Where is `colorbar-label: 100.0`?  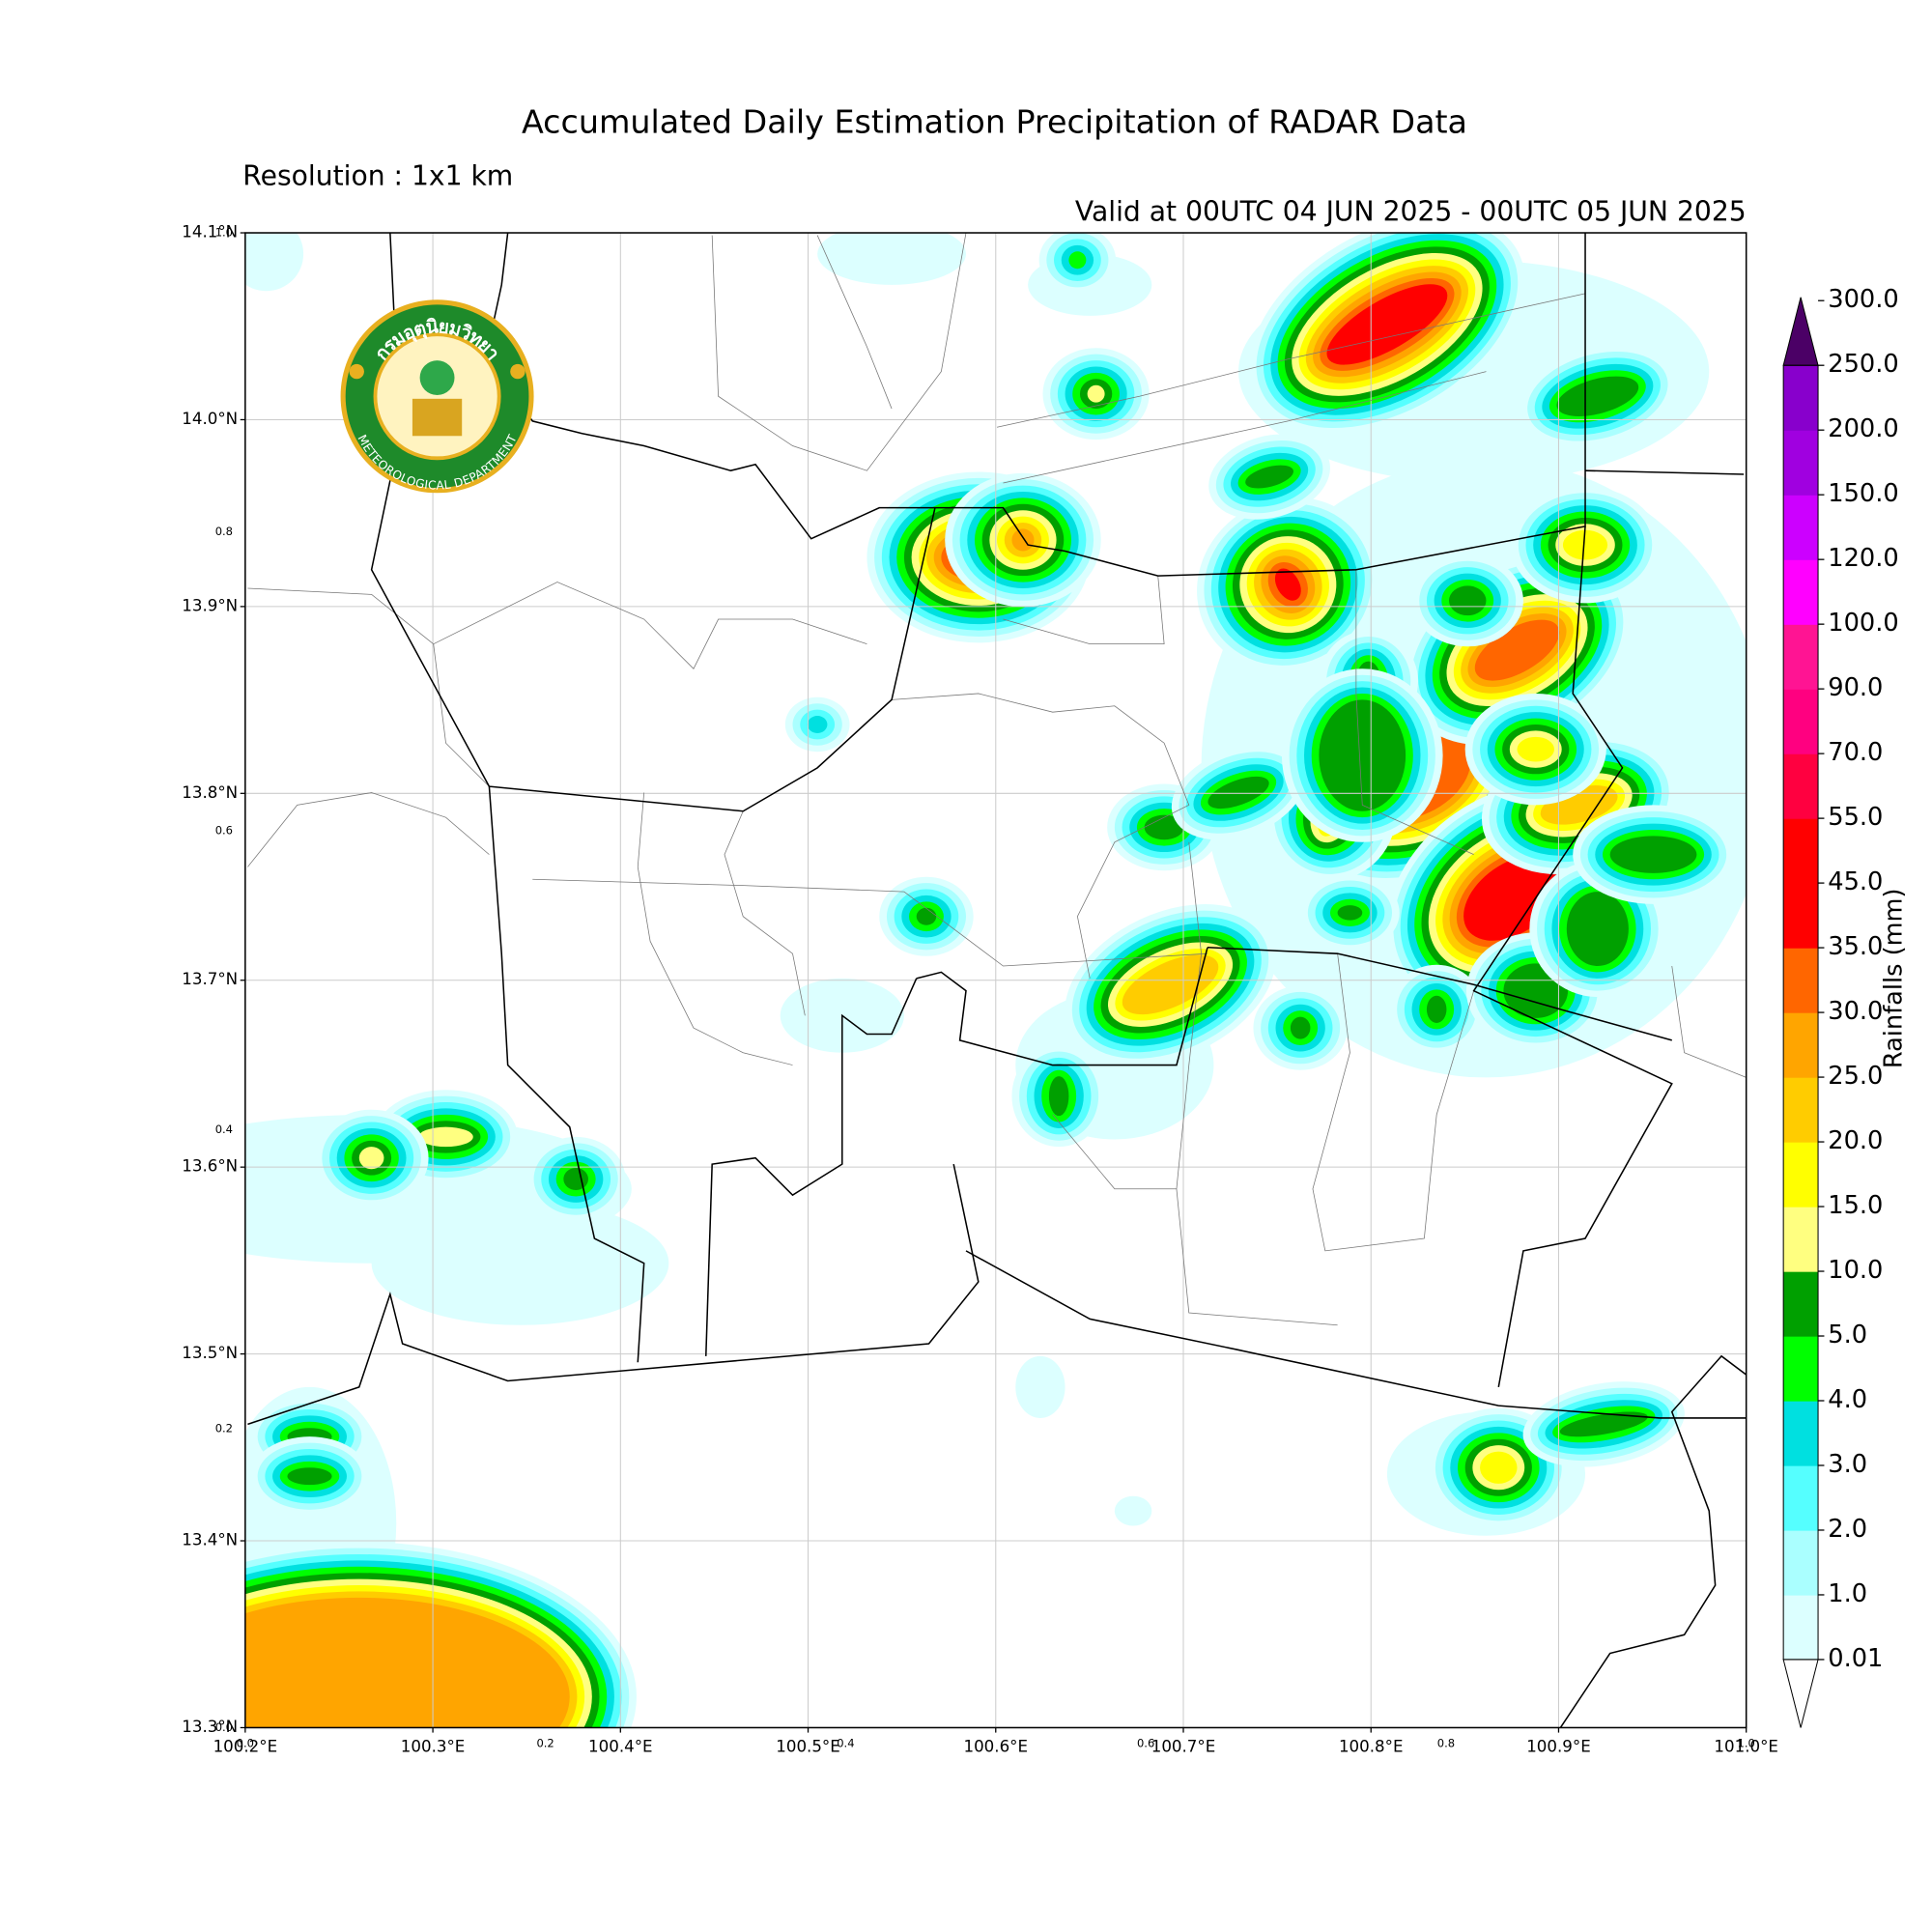
colorbar-label: 100.0 is located at coordinates (1863, 623).